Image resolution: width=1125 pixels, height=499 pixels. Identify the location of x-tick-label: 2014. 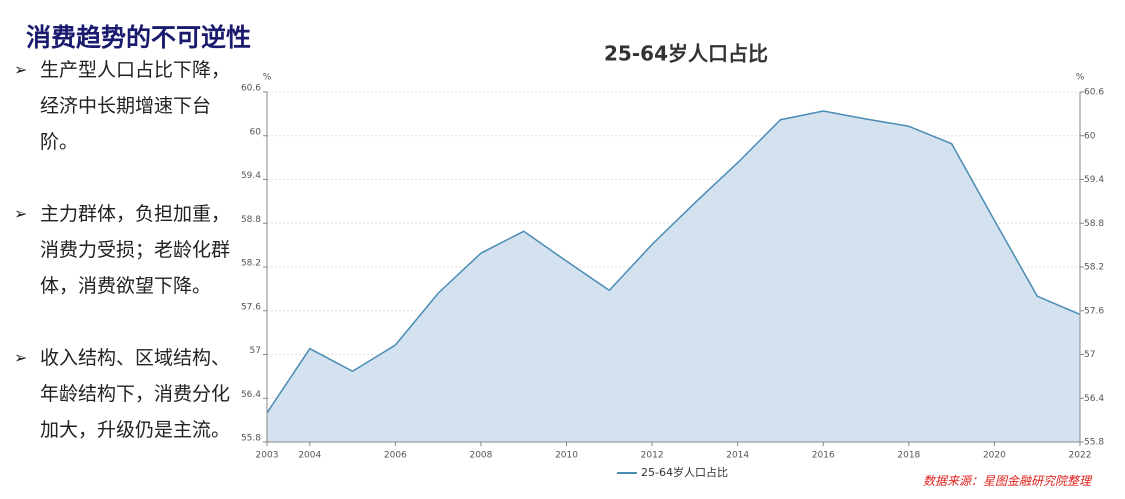
(737, 456).